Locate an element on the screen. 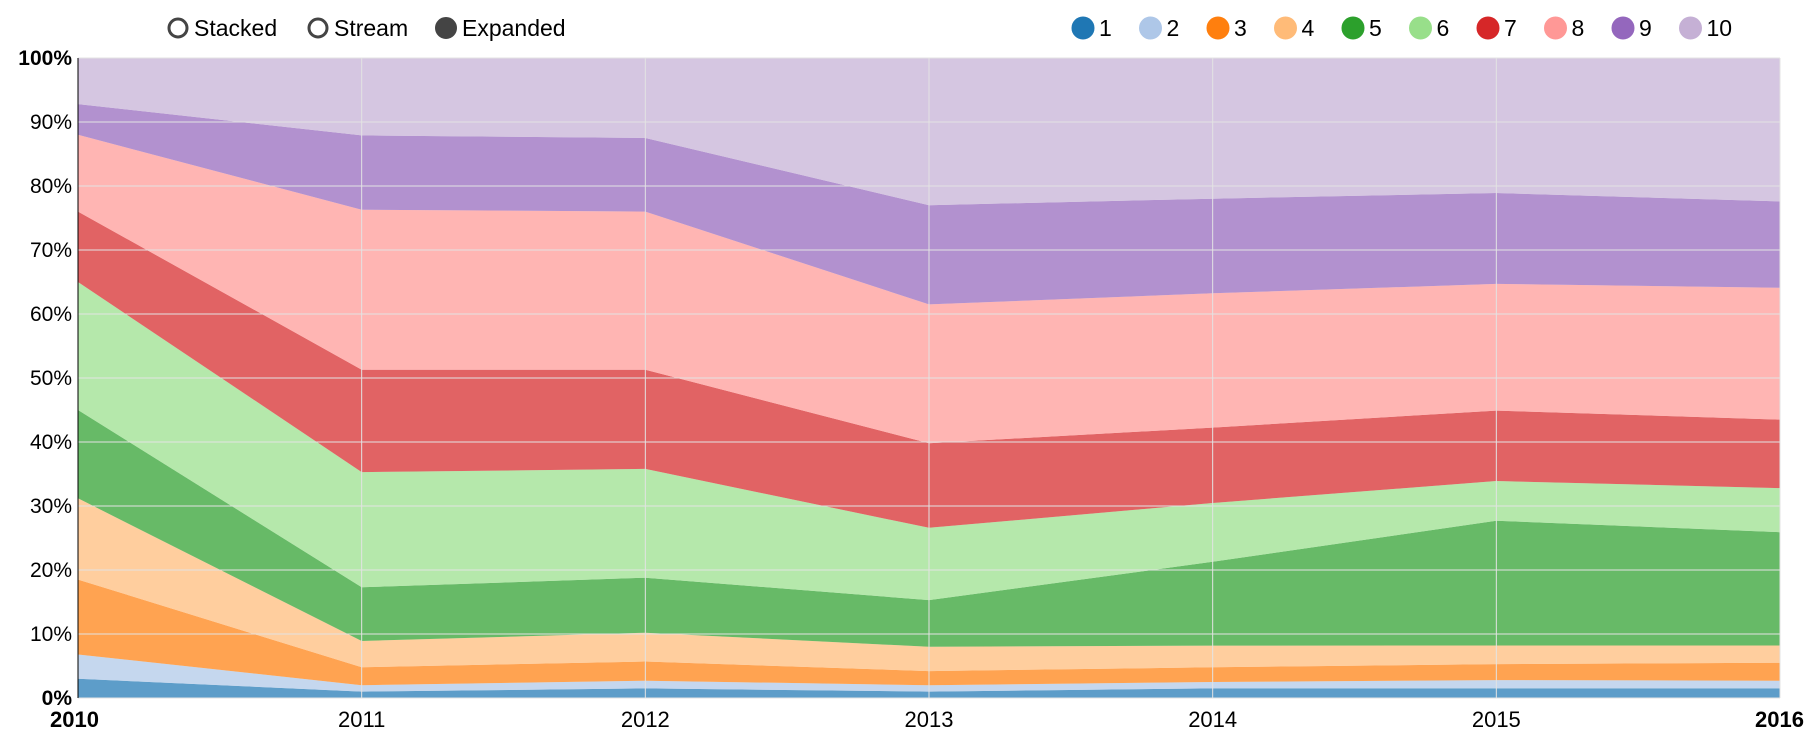 This screenshot has width=1820, height=744. legend-item-6: 6 is located at coordinates (1429, 28).